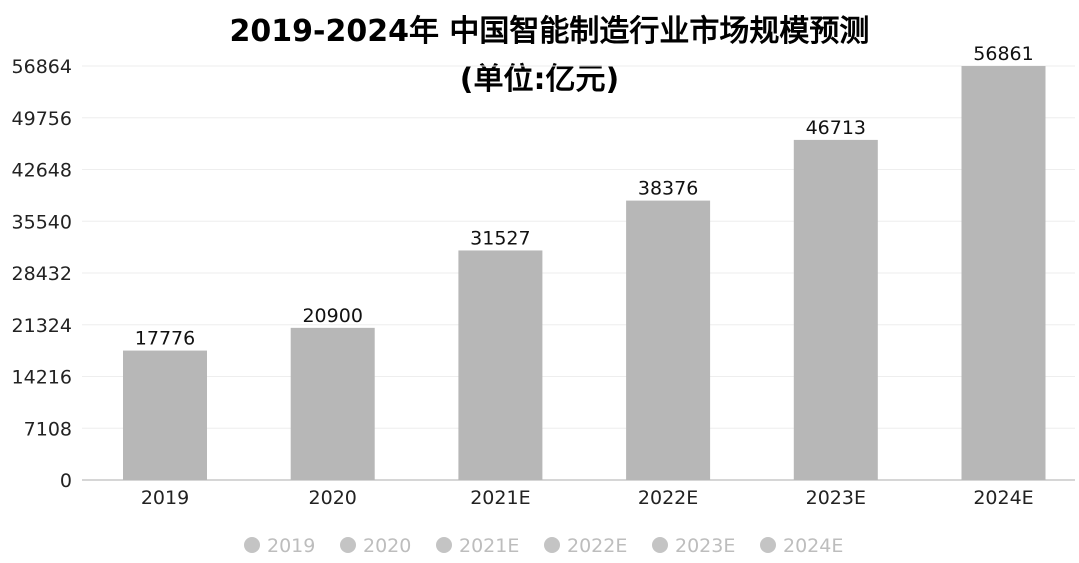 The width and height of the screenshot is (1079, 563). What do you see at coordinates (489, 546) in the screenshot?
I see `legend-entry: 2021E` at bounding box center [489, 546].